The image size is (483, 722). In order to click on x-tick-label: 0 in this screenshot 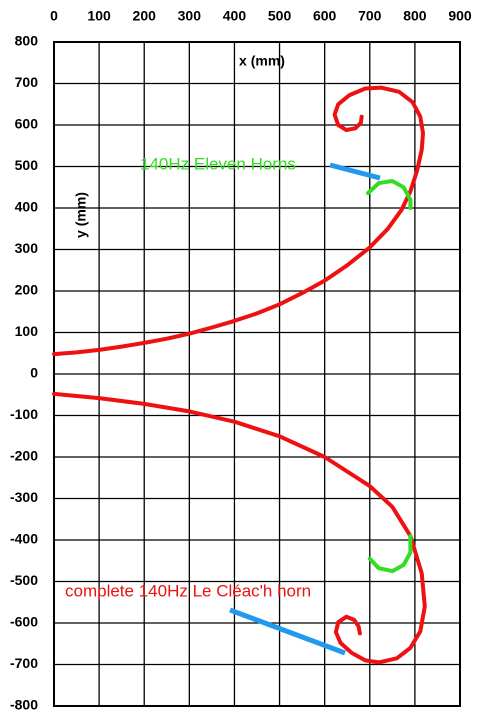, I will do `click(54, 16)`.